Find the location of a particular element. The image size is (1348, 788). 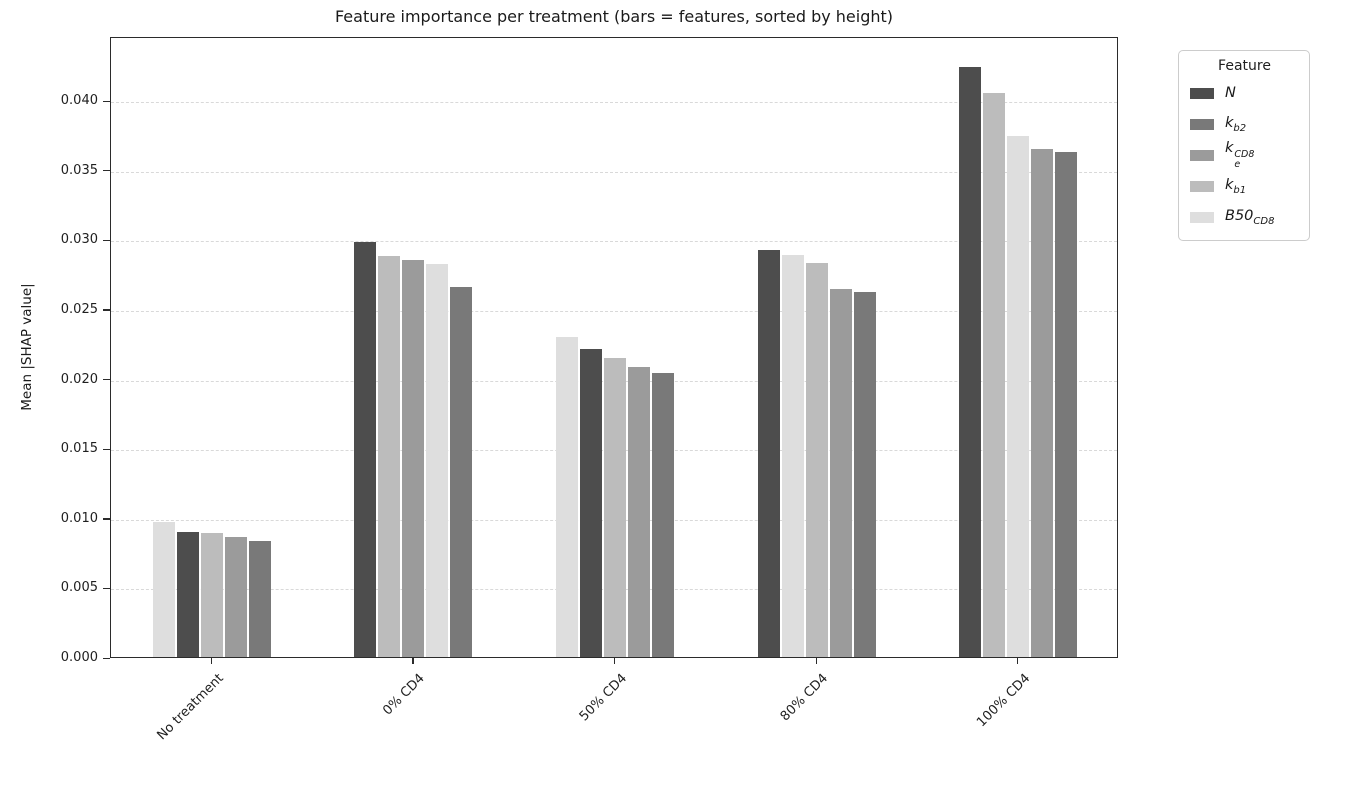

x-tick-label: 100% CD4 is located at coordinates (1003, 701).